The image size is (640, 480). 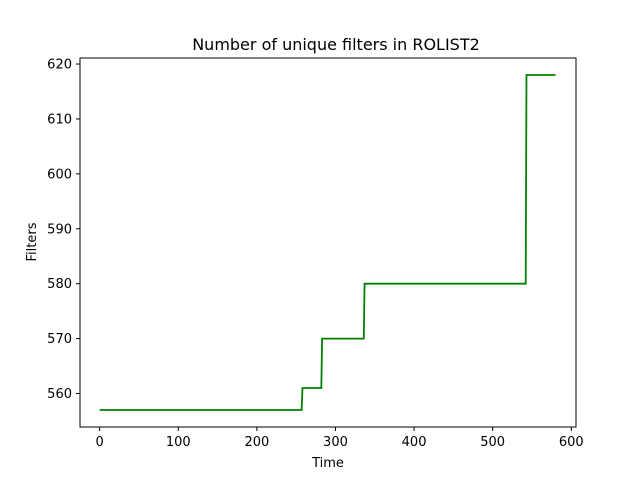 What do you see at coordinates (571, 442) in the screenshot?
I see `x-tick-label: 600` at bounding box center [571, 442].